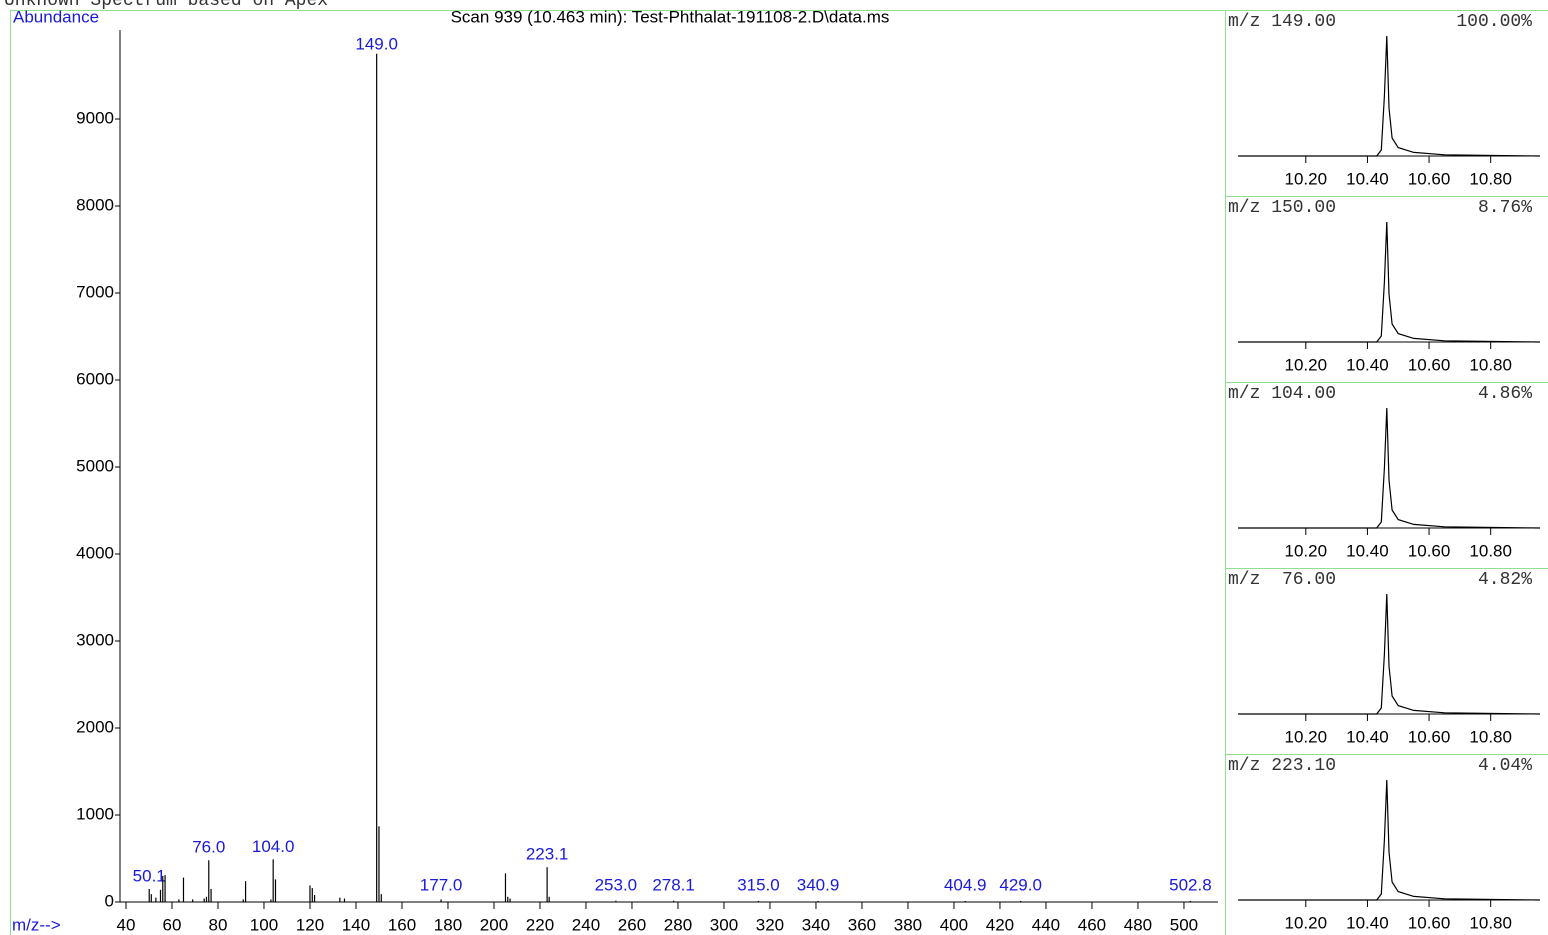  What do you see at coordinates (95, 378) in the screenshot?
I see `y-tick-label: 6000` at bounding box center [95, 378].